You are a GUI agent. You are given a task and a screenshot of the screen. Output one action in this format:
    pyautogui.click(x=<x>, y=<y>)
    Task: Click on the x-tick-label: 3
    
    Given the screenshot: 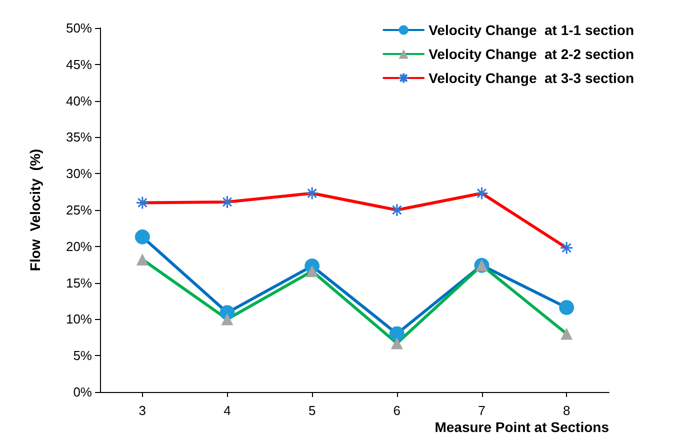 What is the action you would take?
    pyautogui.click(x=142, y=410)
    